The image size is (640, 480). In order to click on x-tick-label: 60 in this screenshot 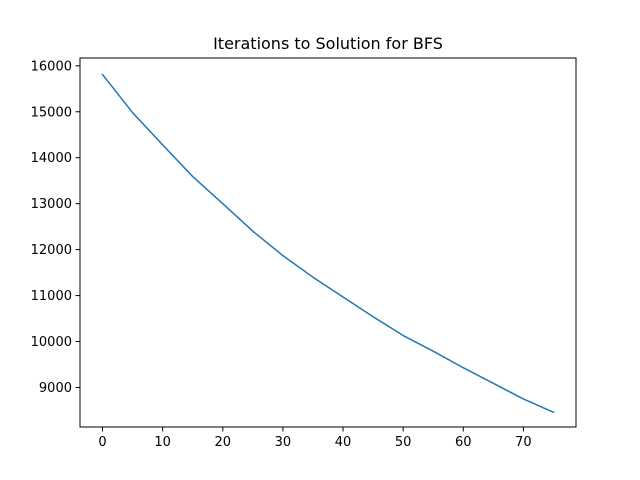, I will do `click(463, 442)`.